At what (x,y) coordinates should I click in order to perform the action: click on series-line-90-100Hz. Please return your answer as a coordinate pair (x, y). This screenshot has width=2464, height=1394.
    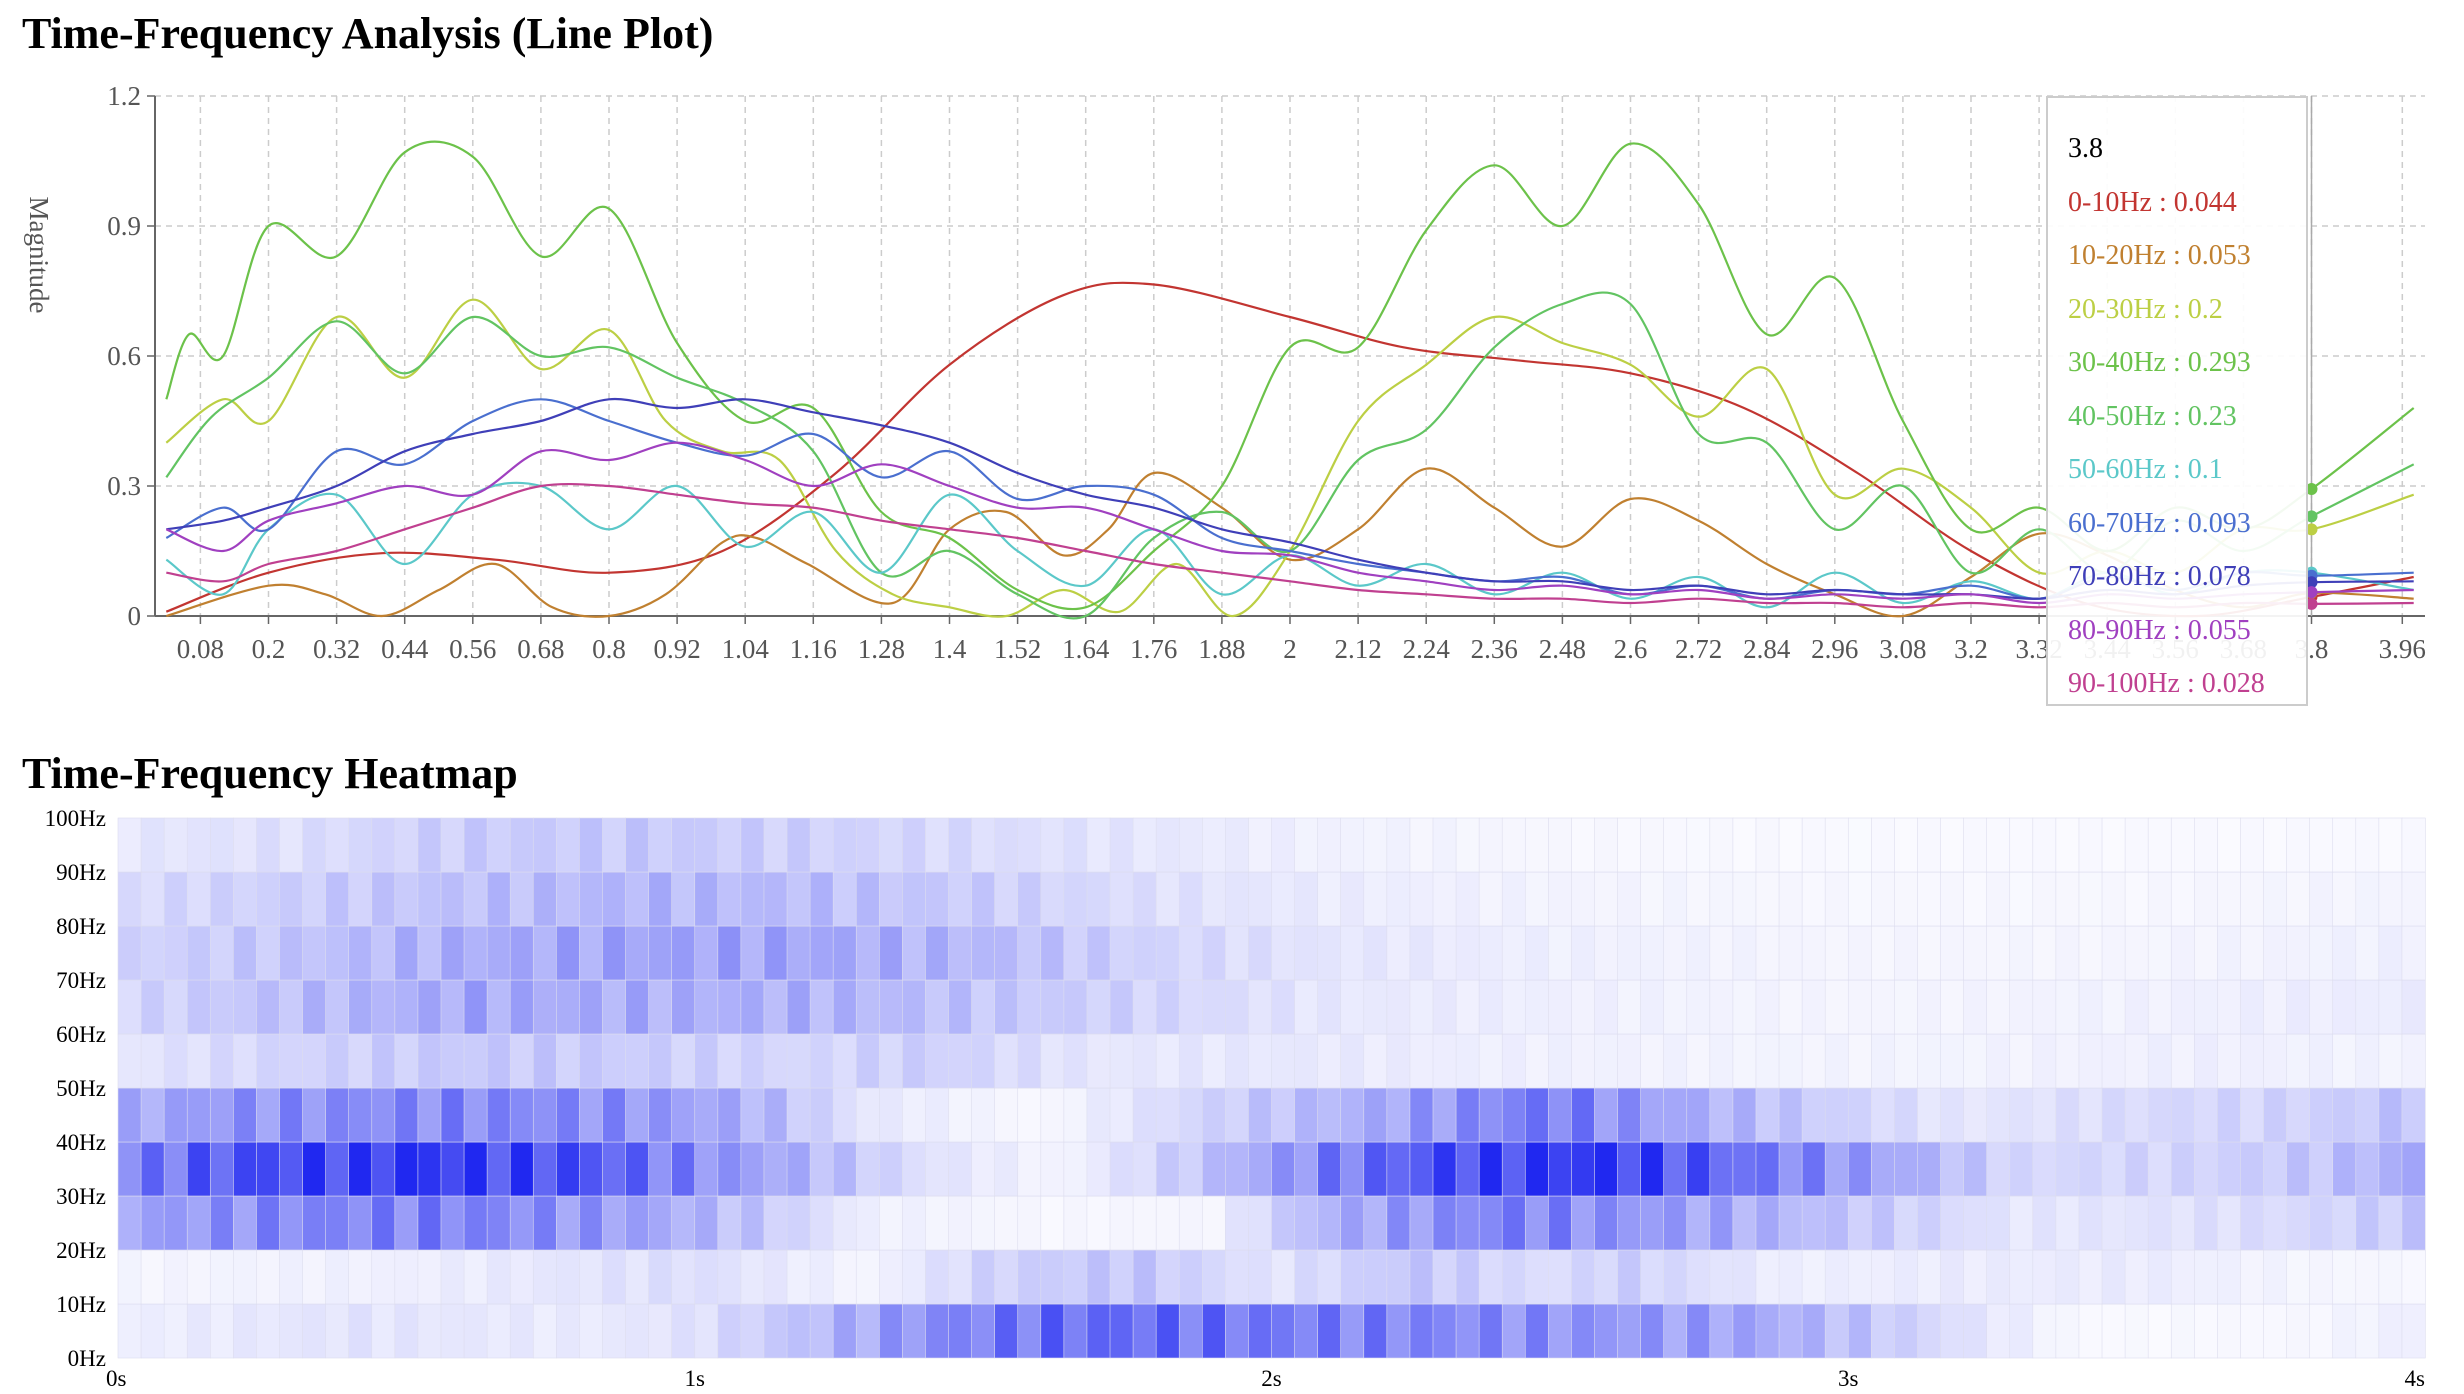
    Looking at the image, I should click on (1290, 545).